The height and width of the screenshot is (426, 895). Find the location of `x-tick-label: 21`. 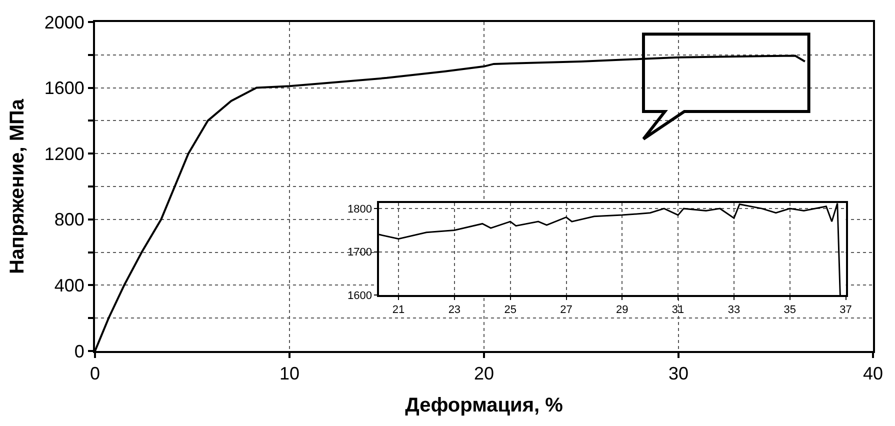

x-tick-label: 21 is located at coordinates (398, 310).